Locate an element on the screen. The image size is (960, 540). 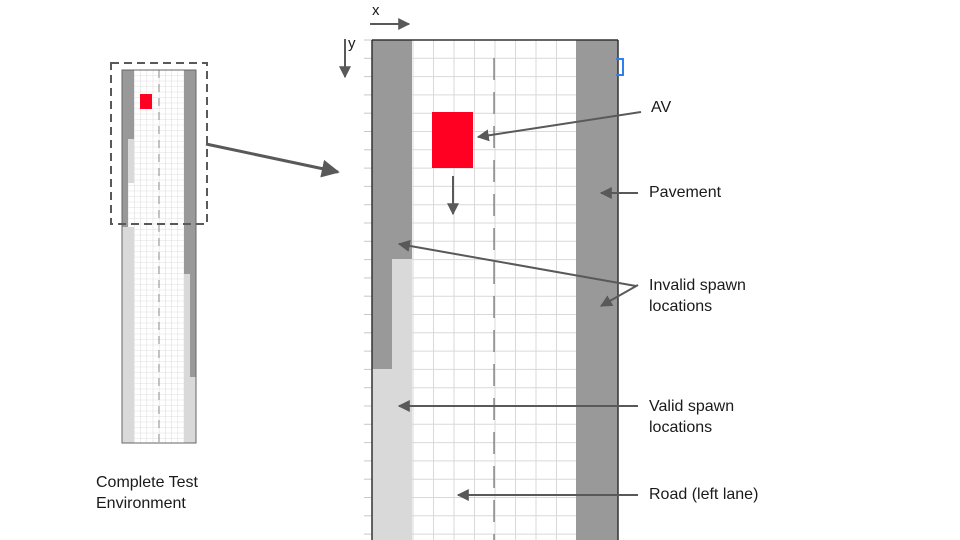
small-env-border is located at coordinates (159, 256).